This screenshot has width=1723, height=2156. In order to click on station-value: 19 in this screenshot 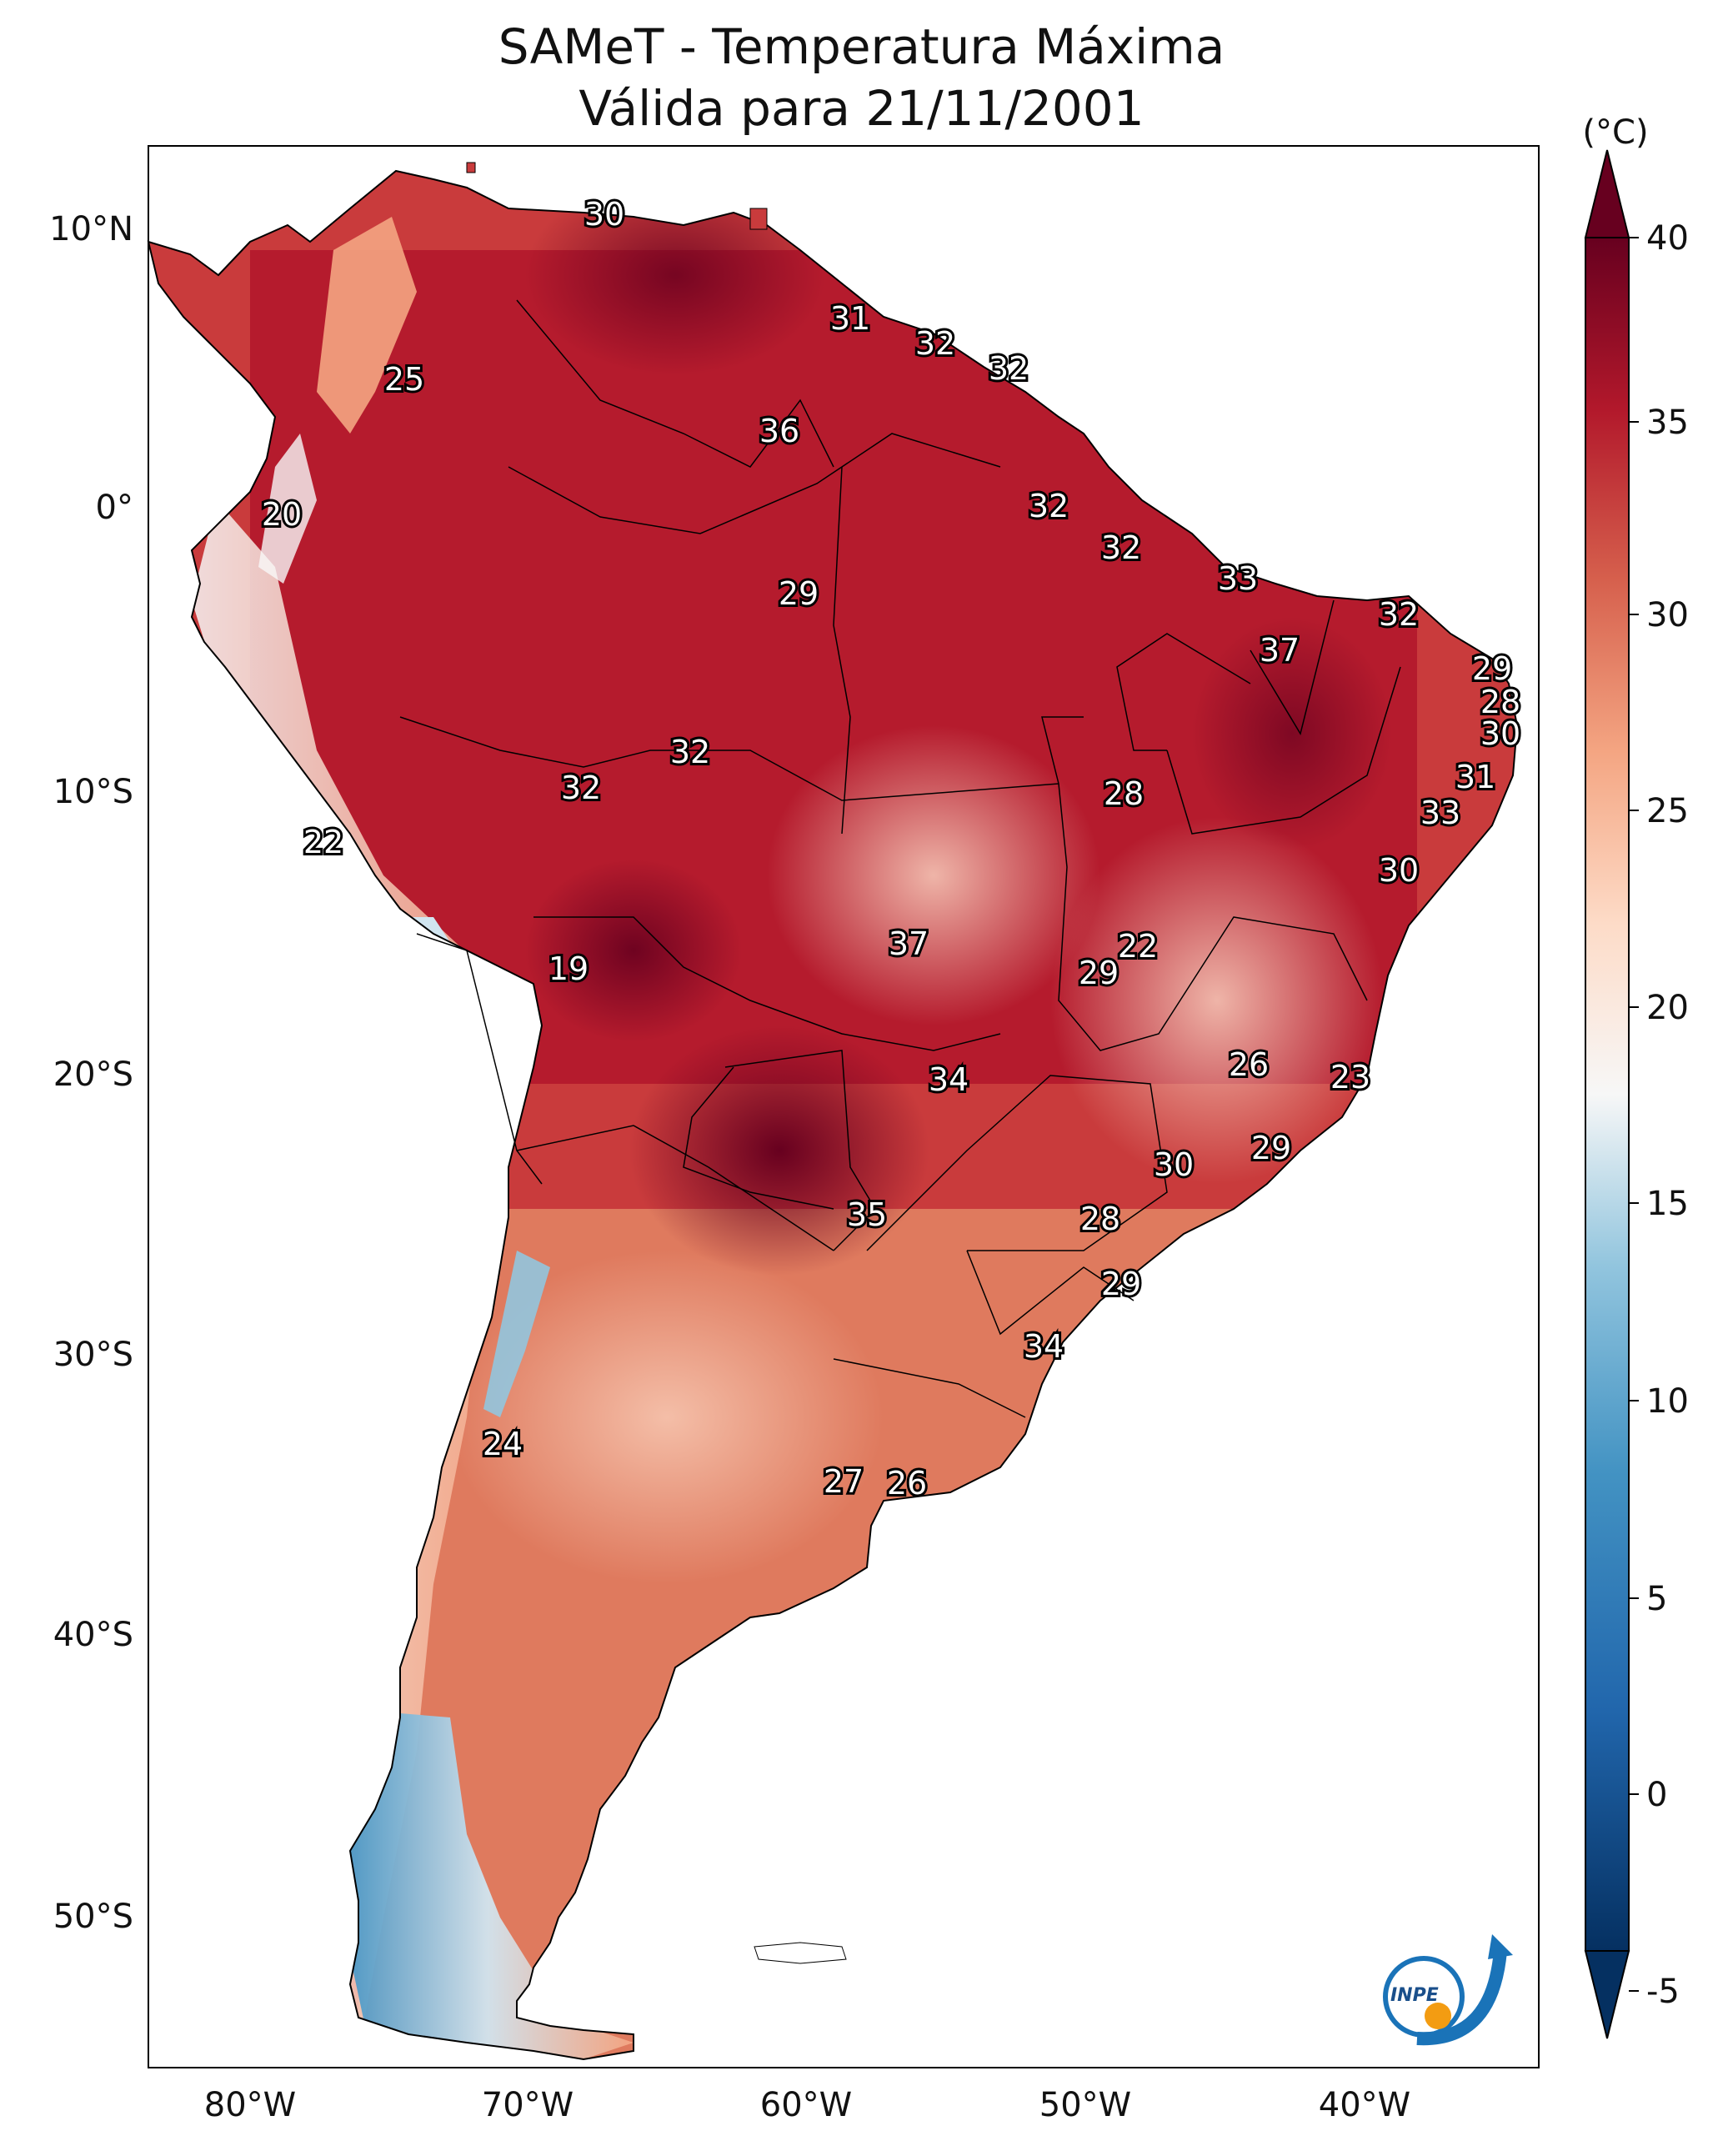, I will do `click(568, 968)`.